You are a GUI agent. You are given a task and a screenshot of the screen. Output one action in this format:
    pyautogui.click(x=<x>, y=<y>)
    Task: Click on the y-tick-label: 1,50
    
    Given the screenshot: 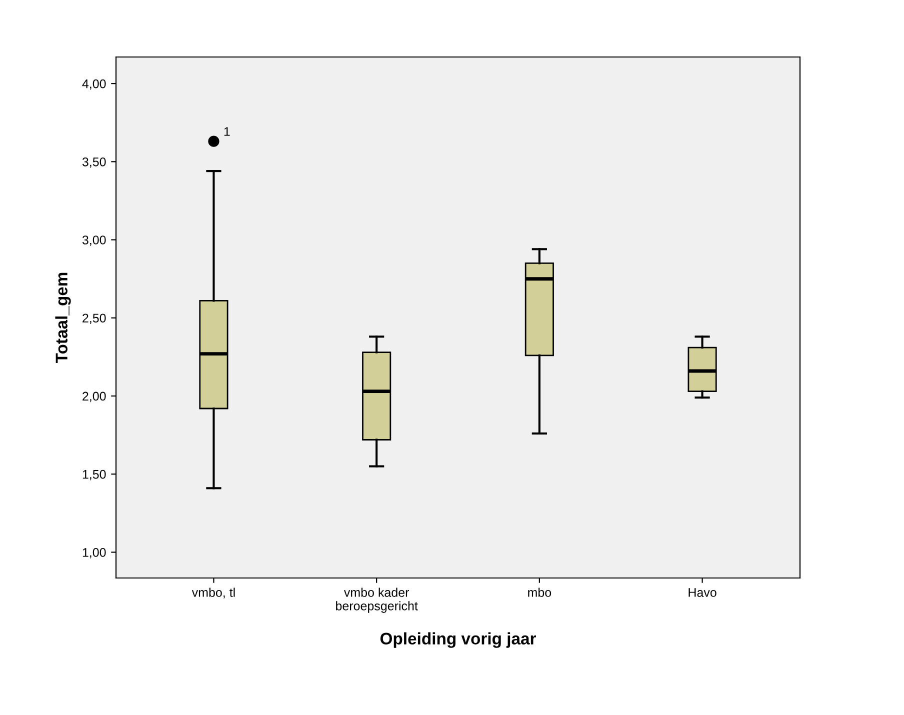 What is the action you would take?
    pyautogui.click(x=94, y=475)
    